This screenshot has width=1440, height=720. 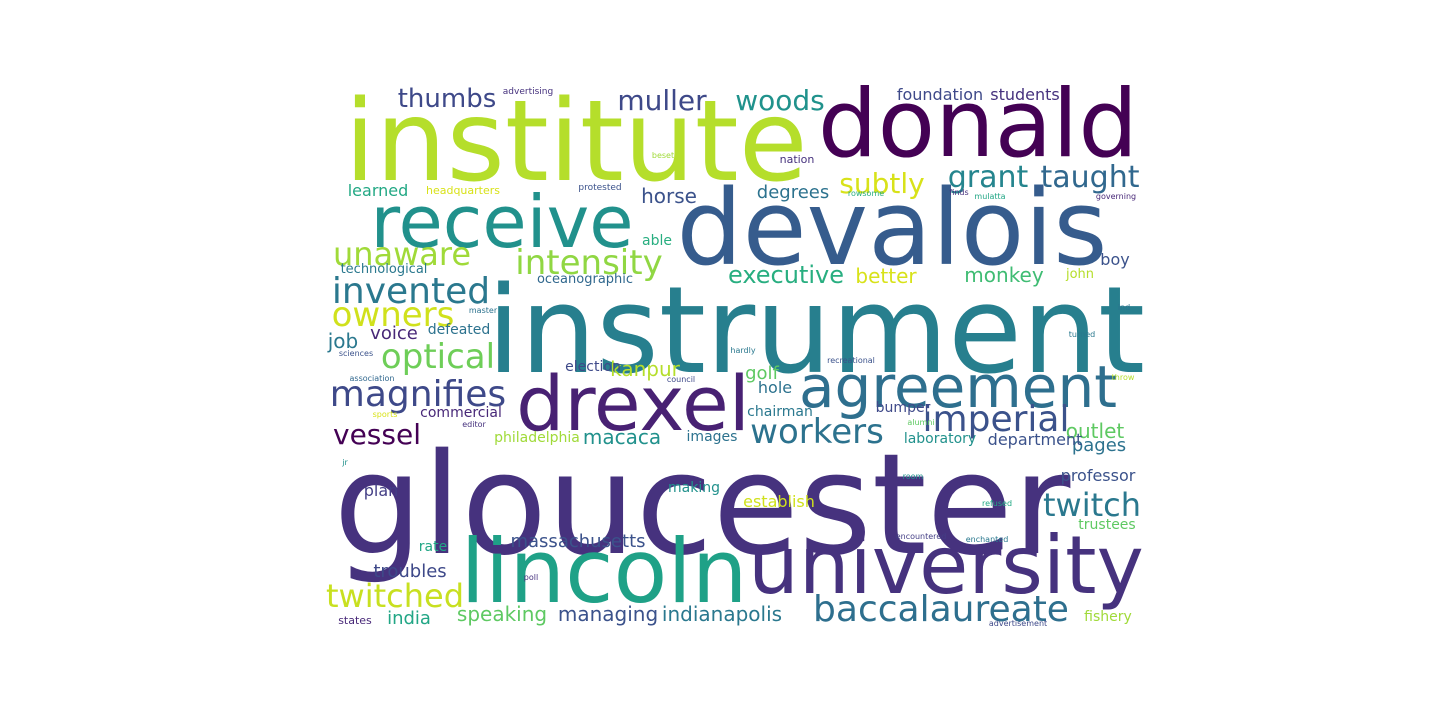 What do you see at coordinates (531, 577) in the screenshot?
I see `word-poll: poll` at bounding box center [531, 577].